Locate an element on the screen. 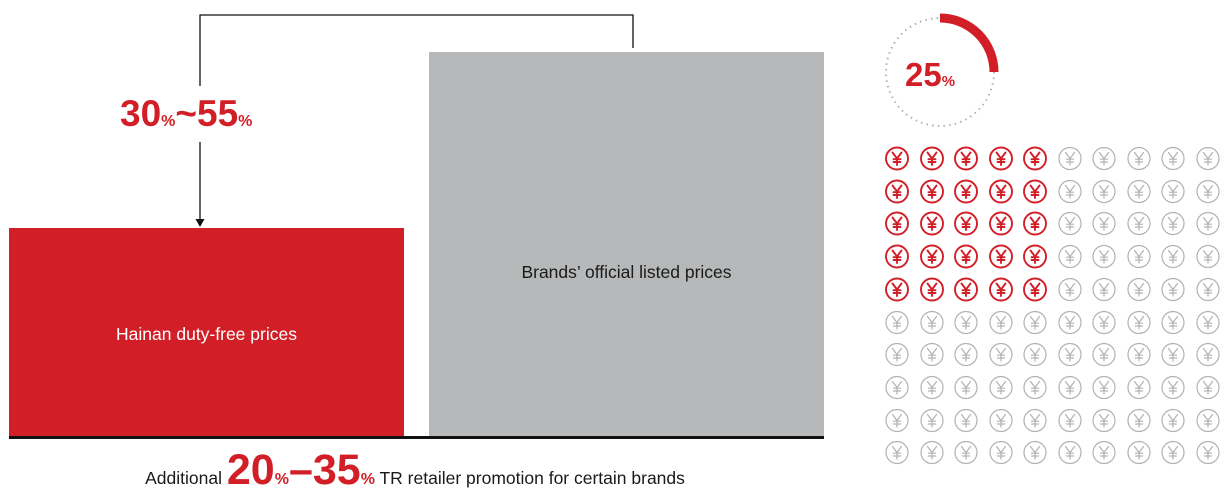 This screenshot has width=1229, height=495. promotion-low: 20 is located at coordinates (250, 470).